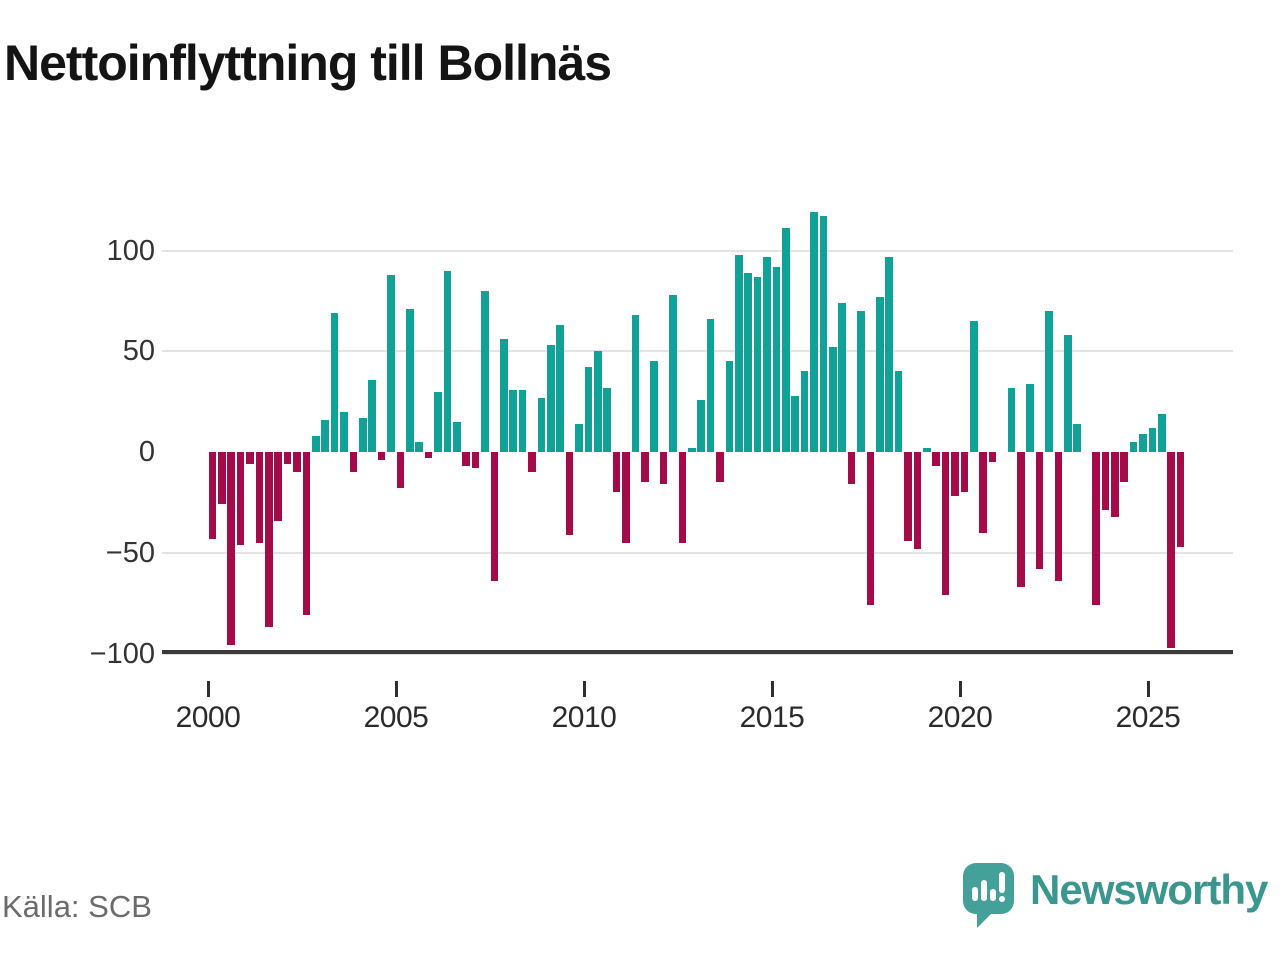  What do you see at coordinates (1096, 529) in the screenshot?
I see `bar-2023-q3` at bounding box center [1096, 529].